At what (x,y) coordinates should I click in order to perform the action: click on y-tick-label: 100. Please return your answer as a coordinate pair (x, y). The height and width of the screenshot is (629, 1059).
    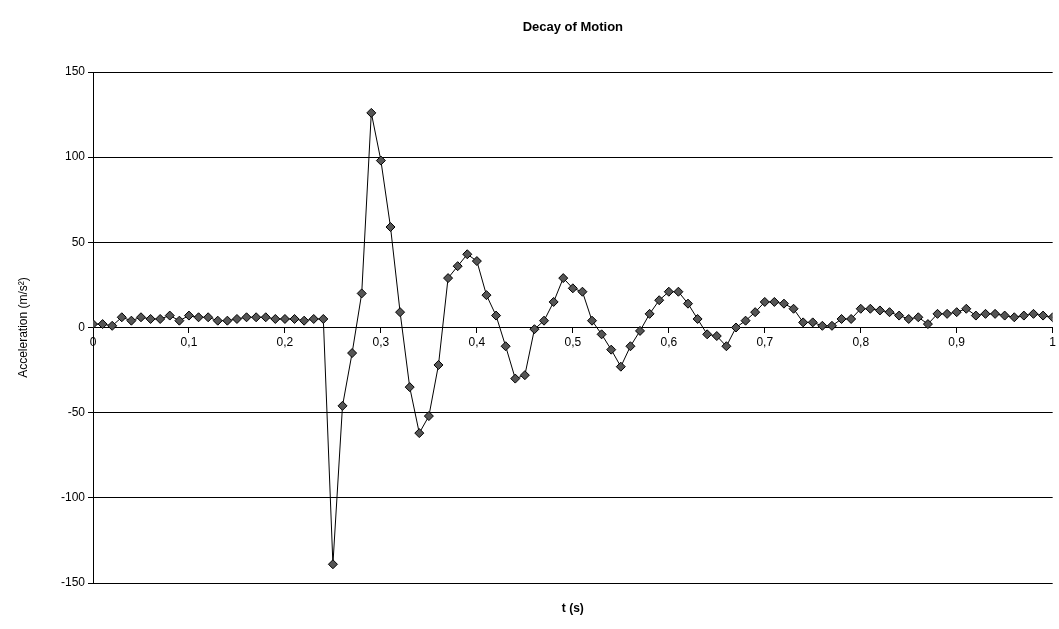
    Looking at the image, I should click on (75, 156).